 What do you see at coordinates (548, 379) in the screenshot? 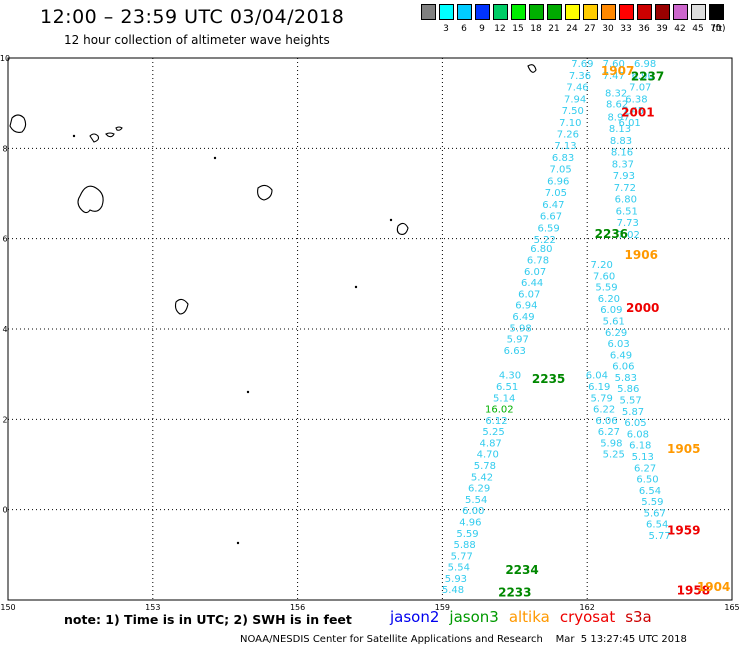
I see `pass-time-label: 2235` at bounding box center [548, 379].